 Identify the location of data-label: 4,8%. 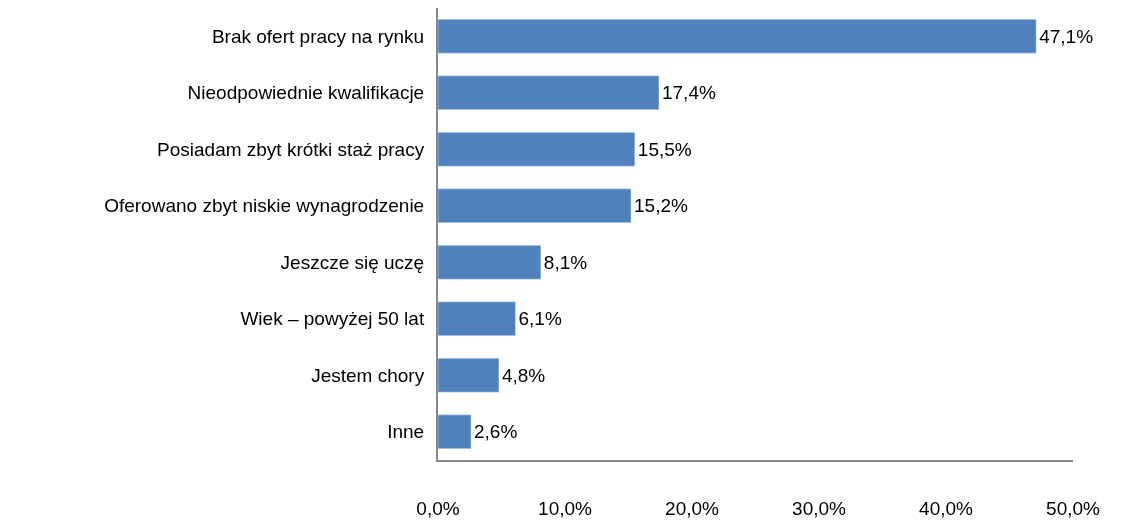
(523, 375).